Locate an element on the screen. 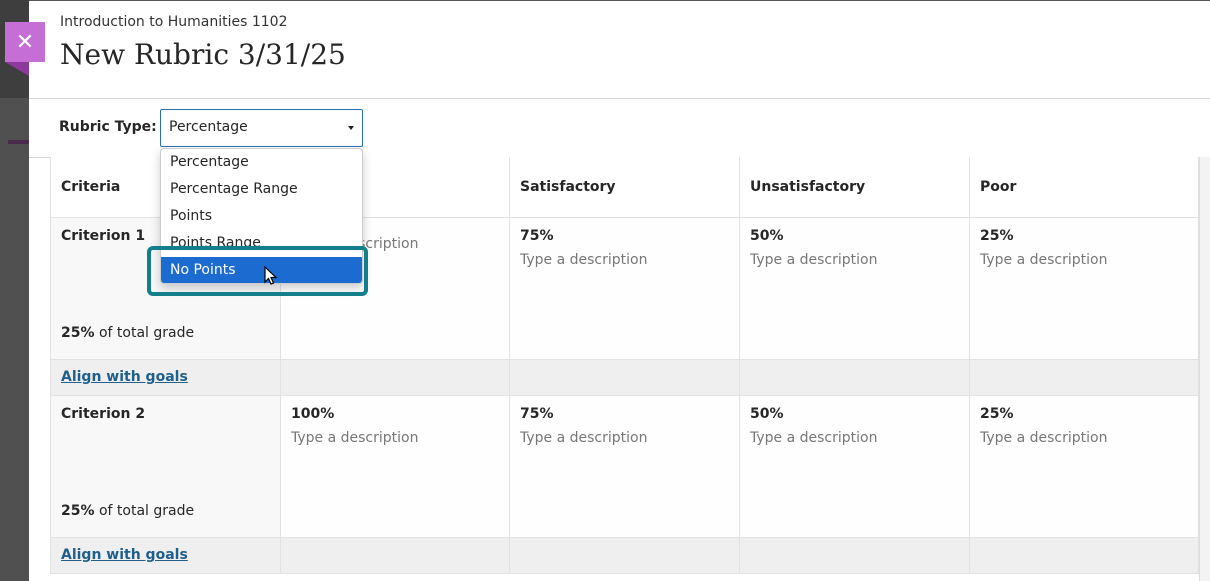  rubric-type-label: Rubric Type: is located at coordinates (108, 127).